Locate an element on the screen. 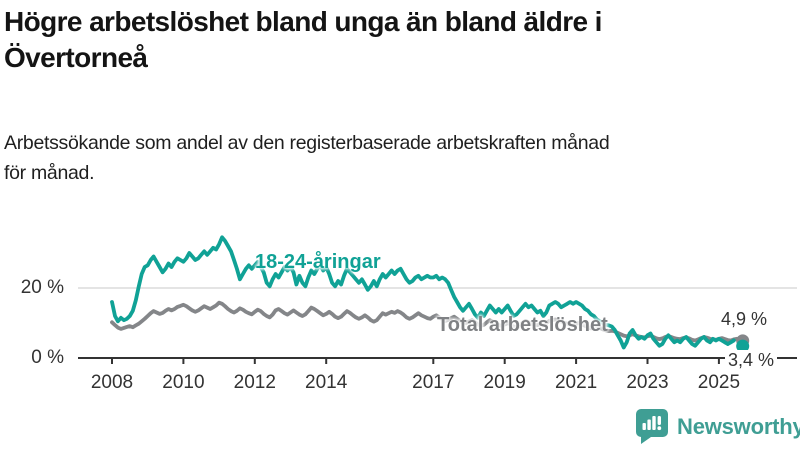  y-tick-label-0: 0 % is located at coordinates (47, 357).